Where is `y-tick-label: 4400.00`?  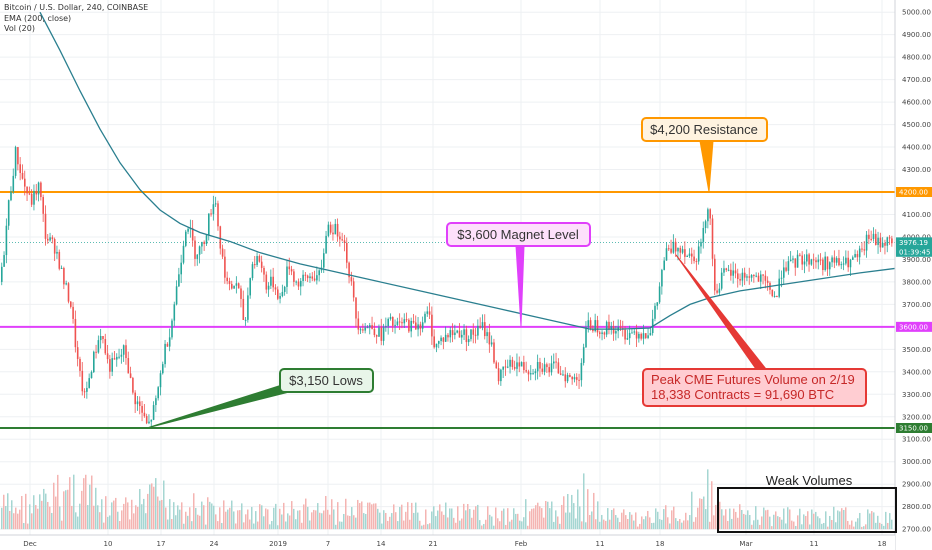 y-tick-label: 4400.00 is located at coordinates (916, 148).